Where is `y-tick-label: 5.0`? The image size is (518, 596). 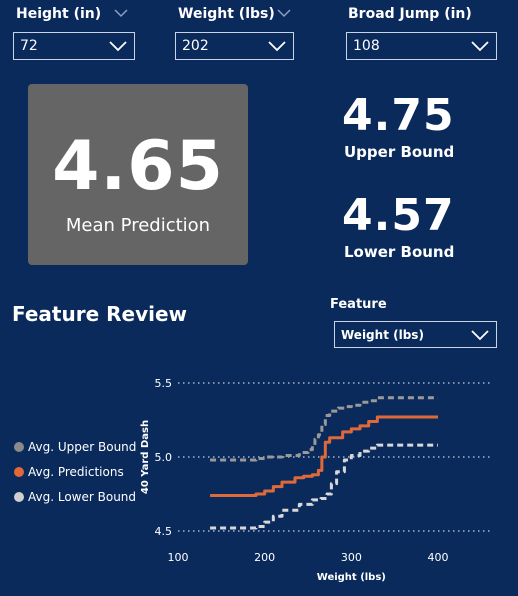 y-tick-label: 5.0 is located at coordinates (164, 457).